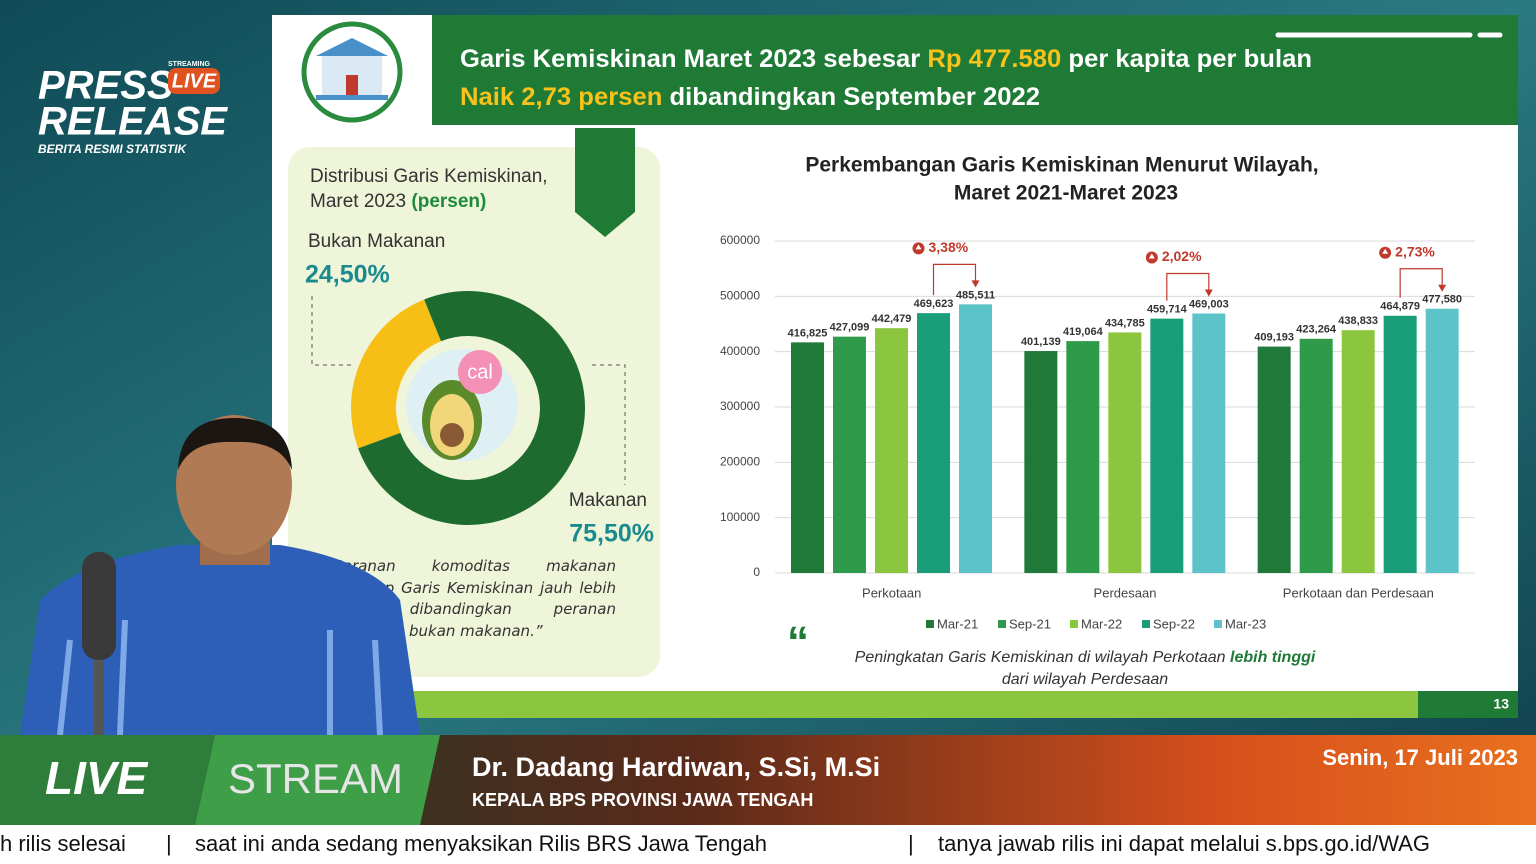  What do you see at coordinates (347, 275) in the screenshot?
I see `donut-value-label: 24,50%` at bounding box center [347, 275].